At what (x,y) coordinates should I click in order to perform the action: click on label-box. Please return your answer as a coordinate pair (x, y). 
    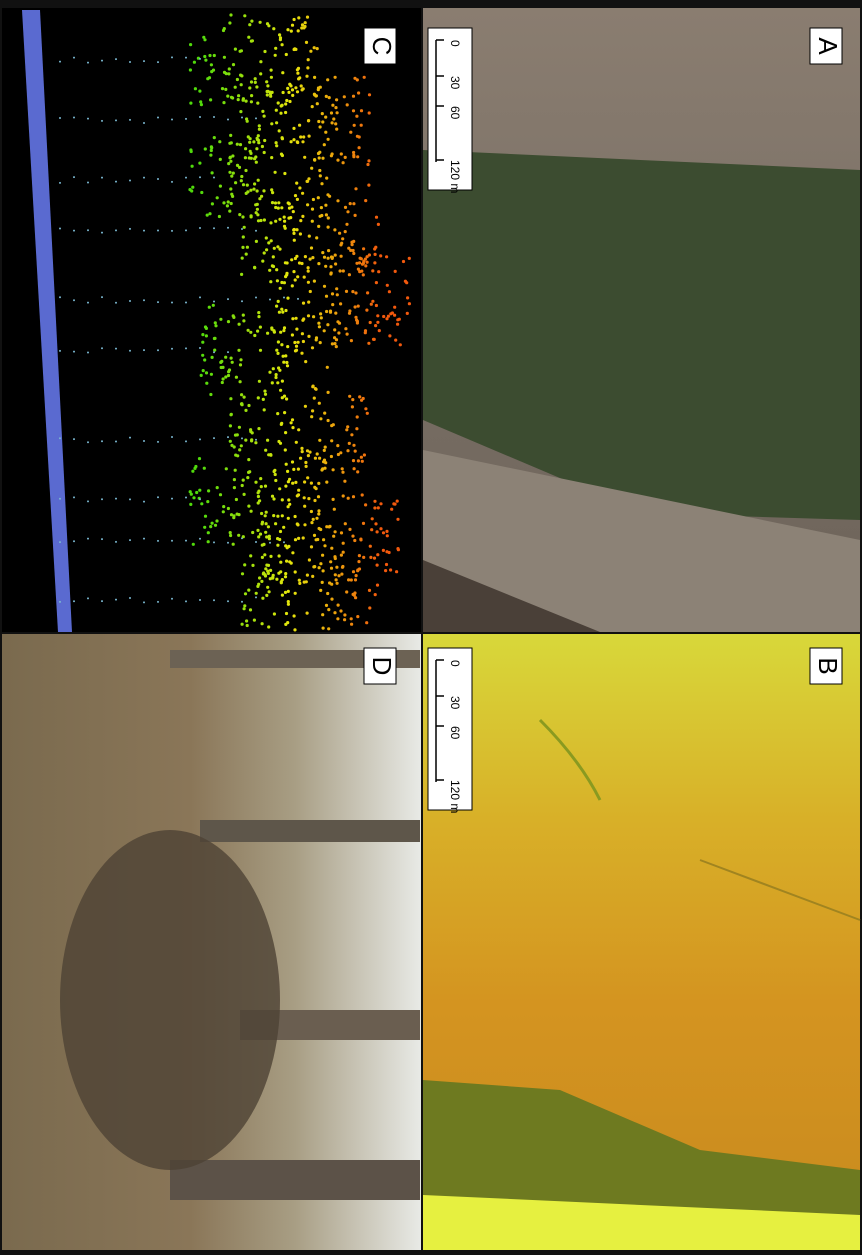
    Looking at the image, I should click on (826, 666).